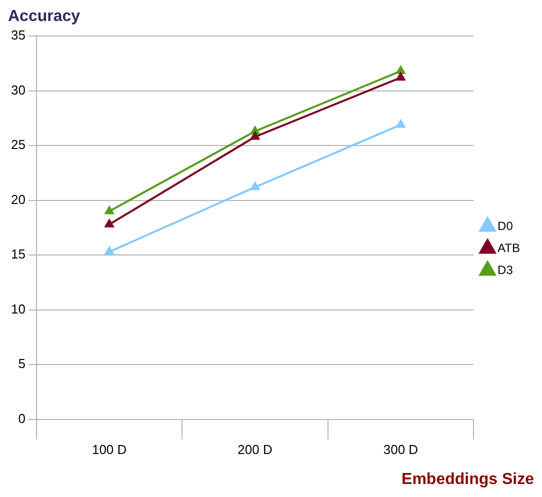 The image size is (542, 497). Describe the element at coordinates (255, 449) in the screenshot. I see `x-tick-label: 200 D` at that location.